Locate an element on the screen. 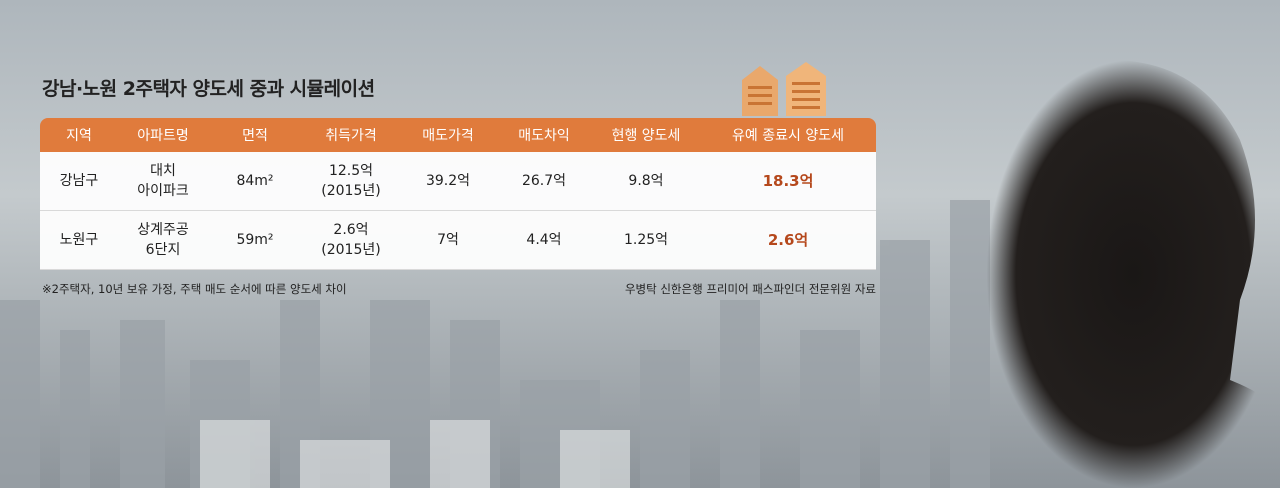 The image size is (1280, 488). title: 강남·노원 2주택자 양도세 중과 시뮬레이션 is located at coordinates (208, 89).